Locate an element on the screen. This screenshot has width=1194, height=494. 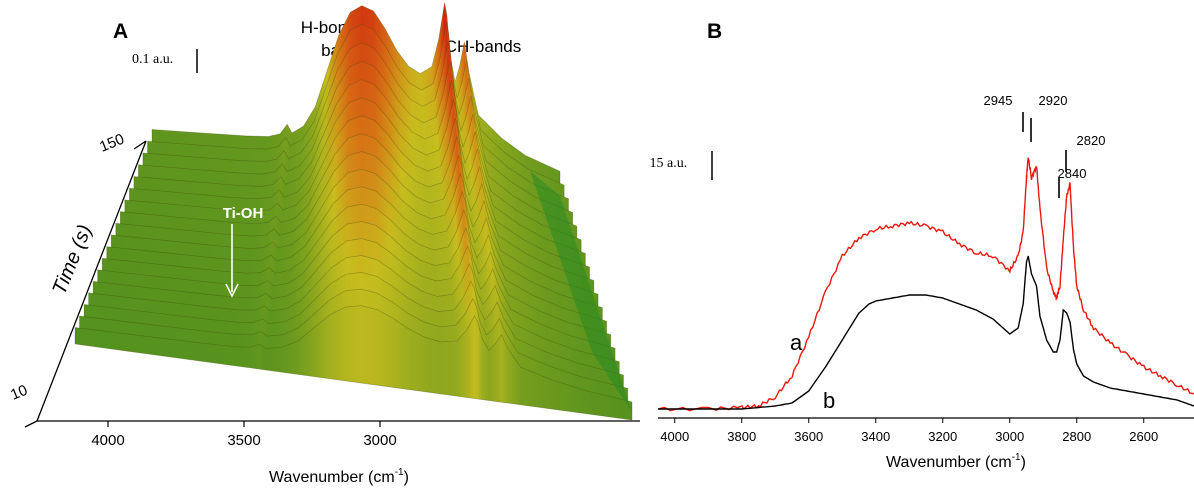
panel-b-x-tick-label: 3400 is located at coordinates (875, 436).